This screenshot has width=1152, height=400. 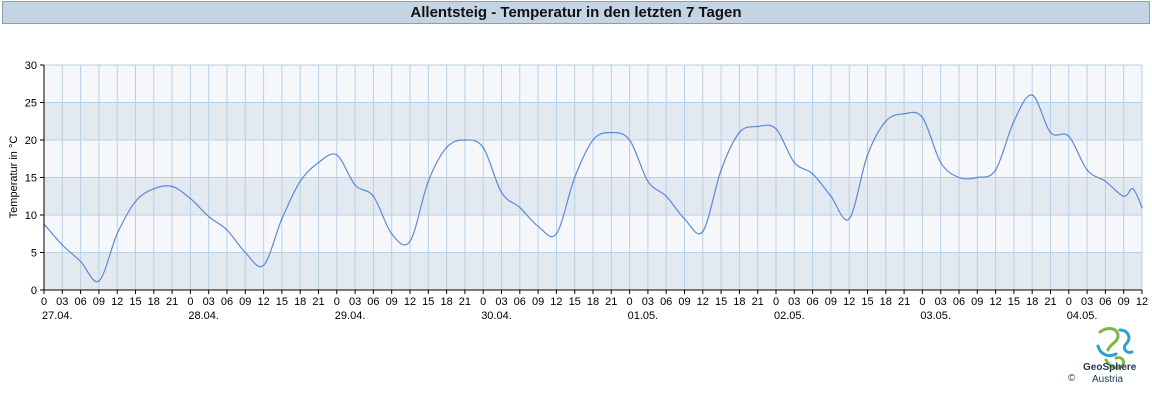 I want to click on y-tick-label: 25, so click(x=31, y=104).